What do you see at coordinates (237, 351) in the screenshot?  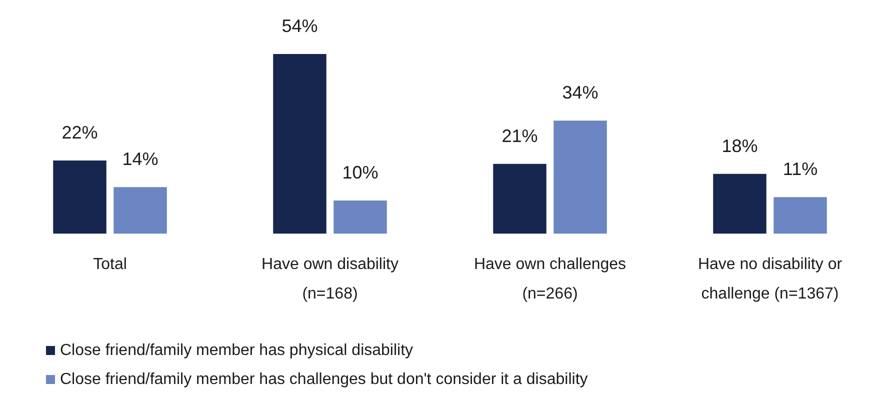 I see `legend-label: Close friend/family member has physical disability` at bounding box center [237, 351].